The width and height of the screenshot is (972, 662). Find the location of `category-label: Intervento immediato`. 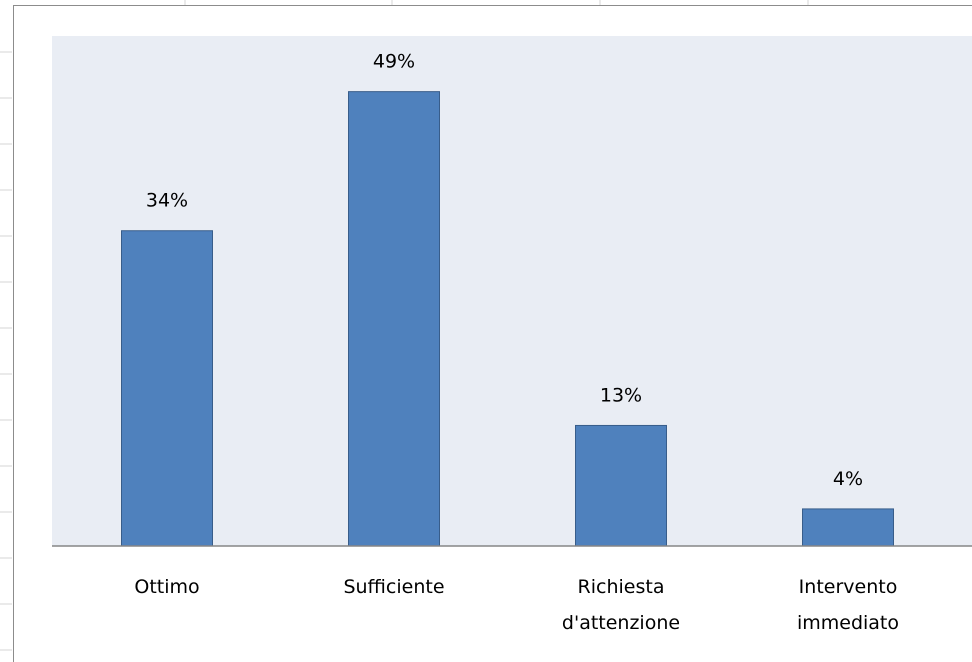

category-label: Intervento immediato is located at coordinates (848, 605).